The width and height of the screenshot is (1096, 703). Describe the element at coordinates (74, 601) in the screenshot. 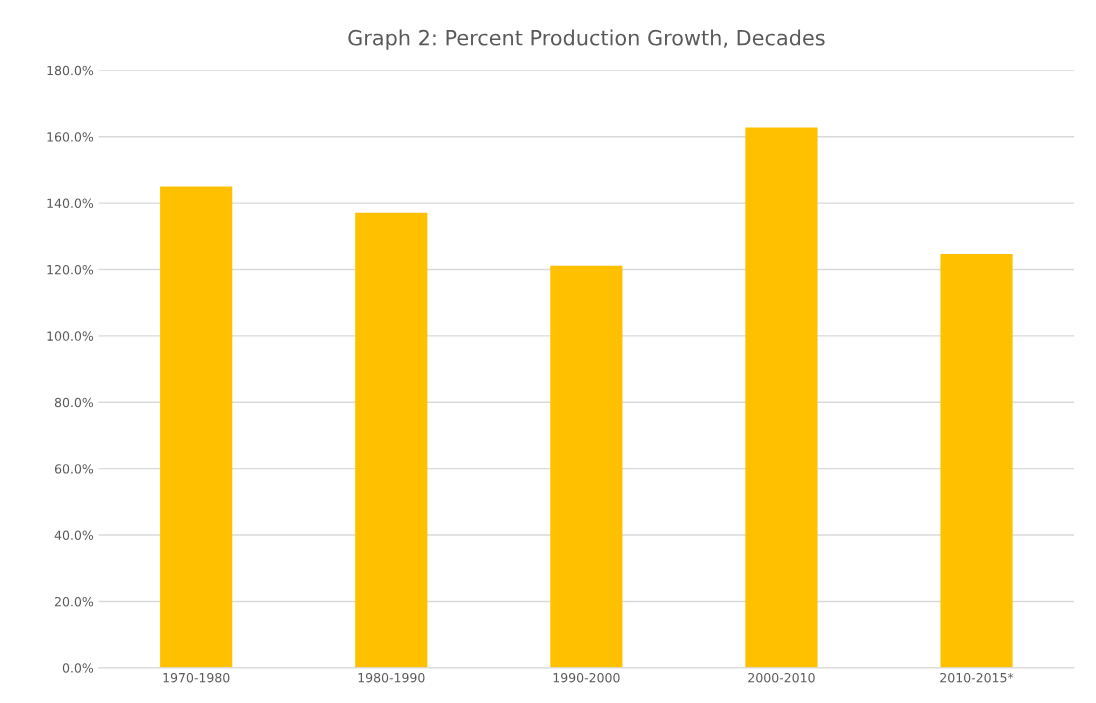

I see `y-tick-label: 20.0%` at that location.